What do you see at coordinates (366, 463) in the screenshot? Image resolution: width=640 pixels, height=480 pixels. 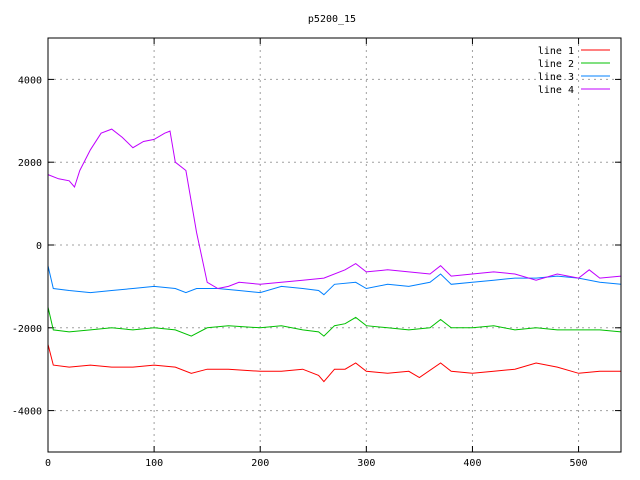 I see `x-tick-label: 300` at bounding box center [366, 463].